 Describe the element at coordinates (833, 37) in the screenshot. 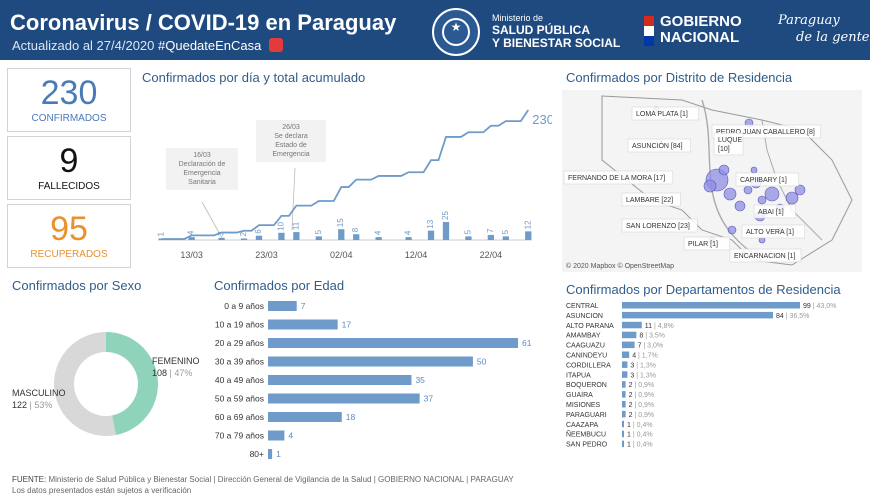

I see `brand-line2: de la gente` at that location.